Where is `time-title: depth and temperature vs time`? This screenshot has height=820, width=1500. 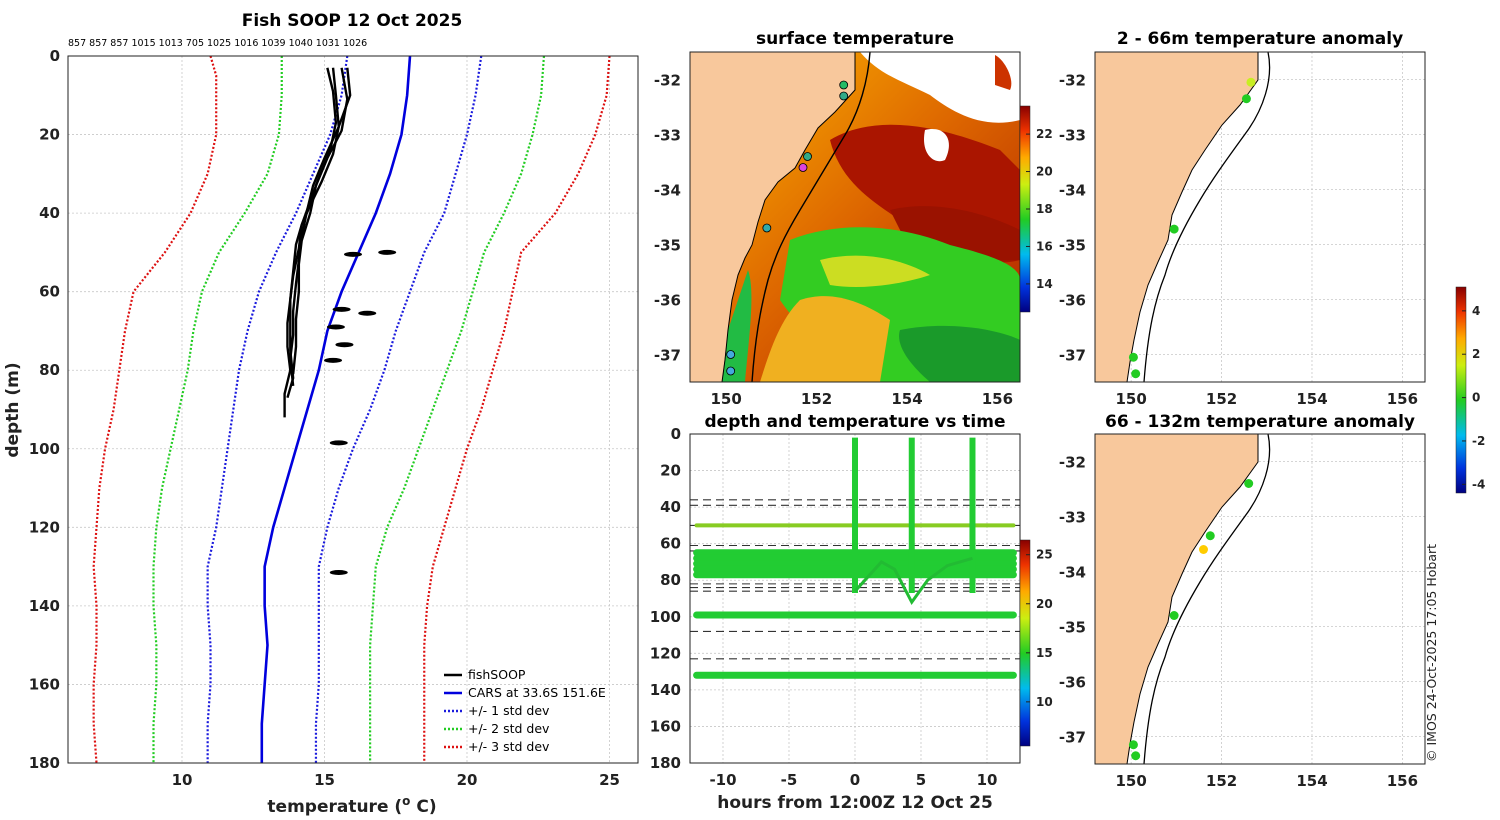
time-title: depth and temperature vs time is located at coordinates (855, 422).